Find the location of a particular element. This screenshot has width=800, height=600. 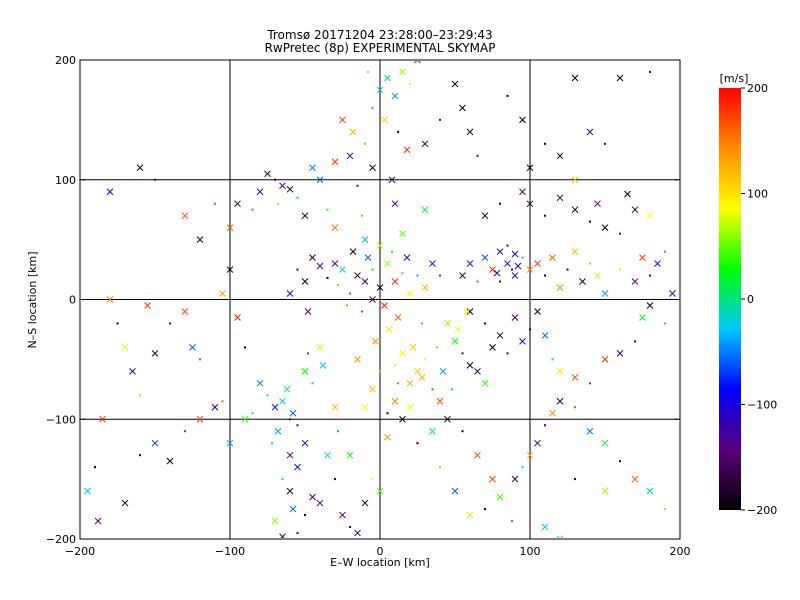

x-tick-label: −200 is located at coordinates (80, 551).